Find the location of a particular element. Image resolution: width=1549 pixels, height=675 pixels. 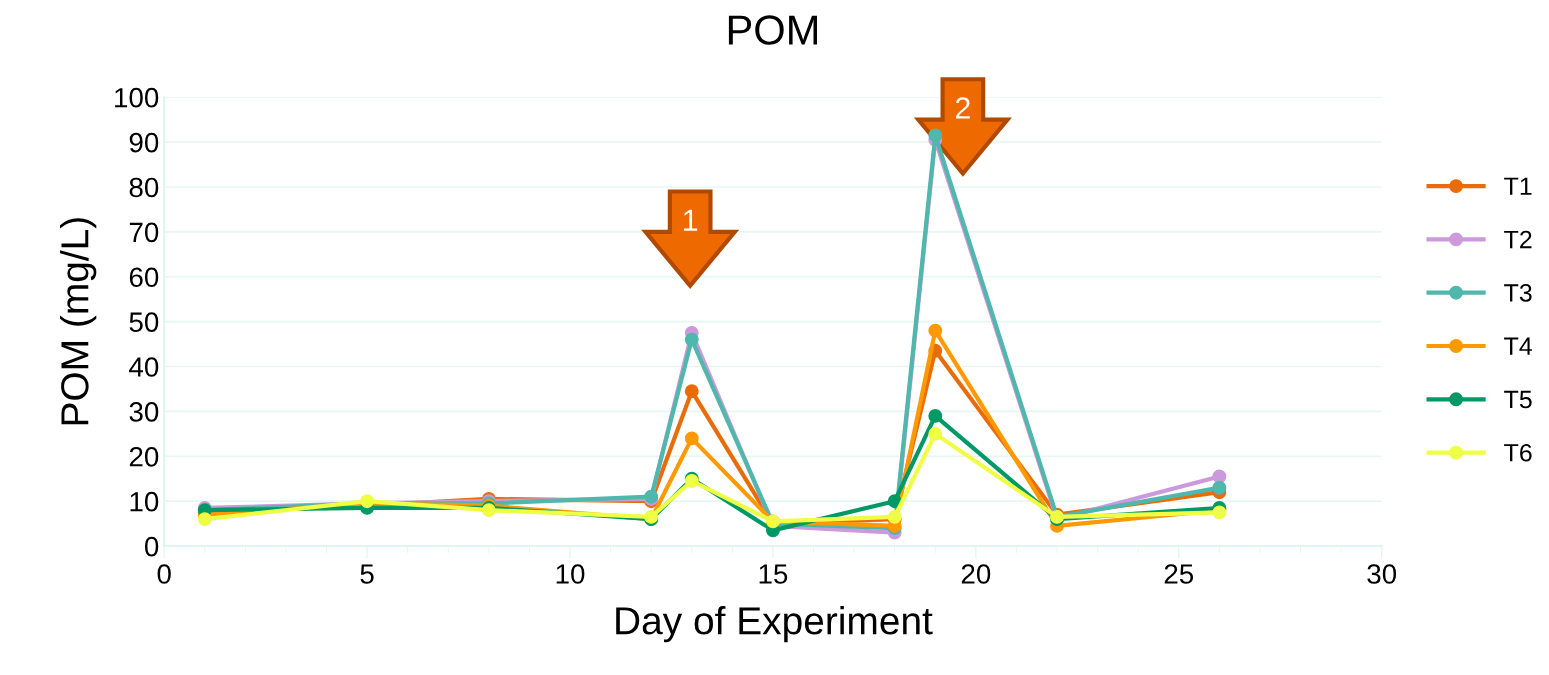

legend-label: T6 is located at coordinates (1518, 452).